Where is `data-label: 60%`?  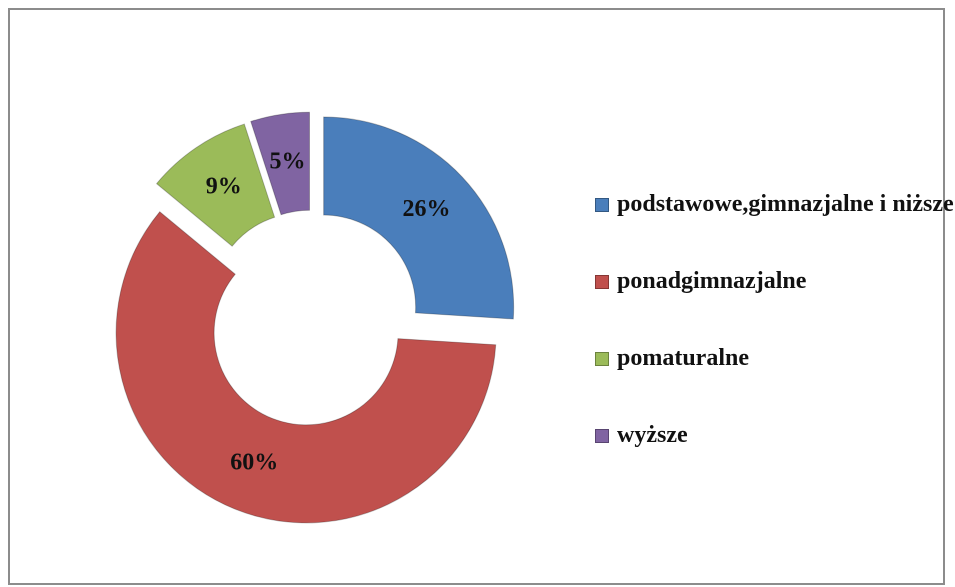
data-label: 60% is located at coordinates (254, 462).